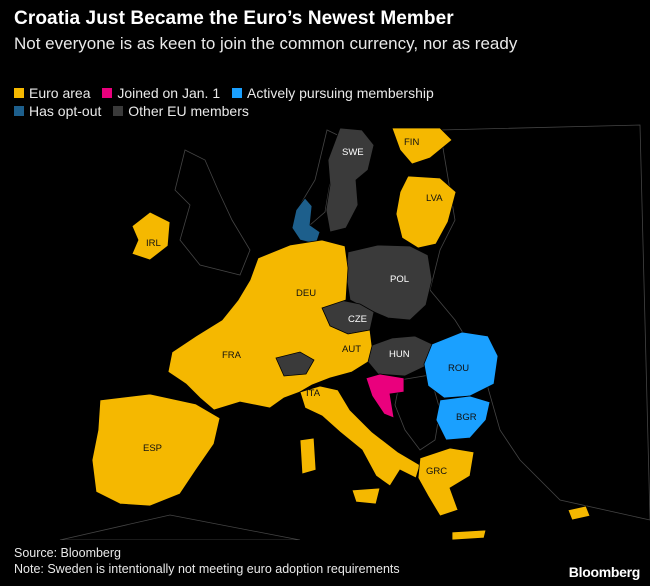  I want to click on country-bgr, so click(463, 418).